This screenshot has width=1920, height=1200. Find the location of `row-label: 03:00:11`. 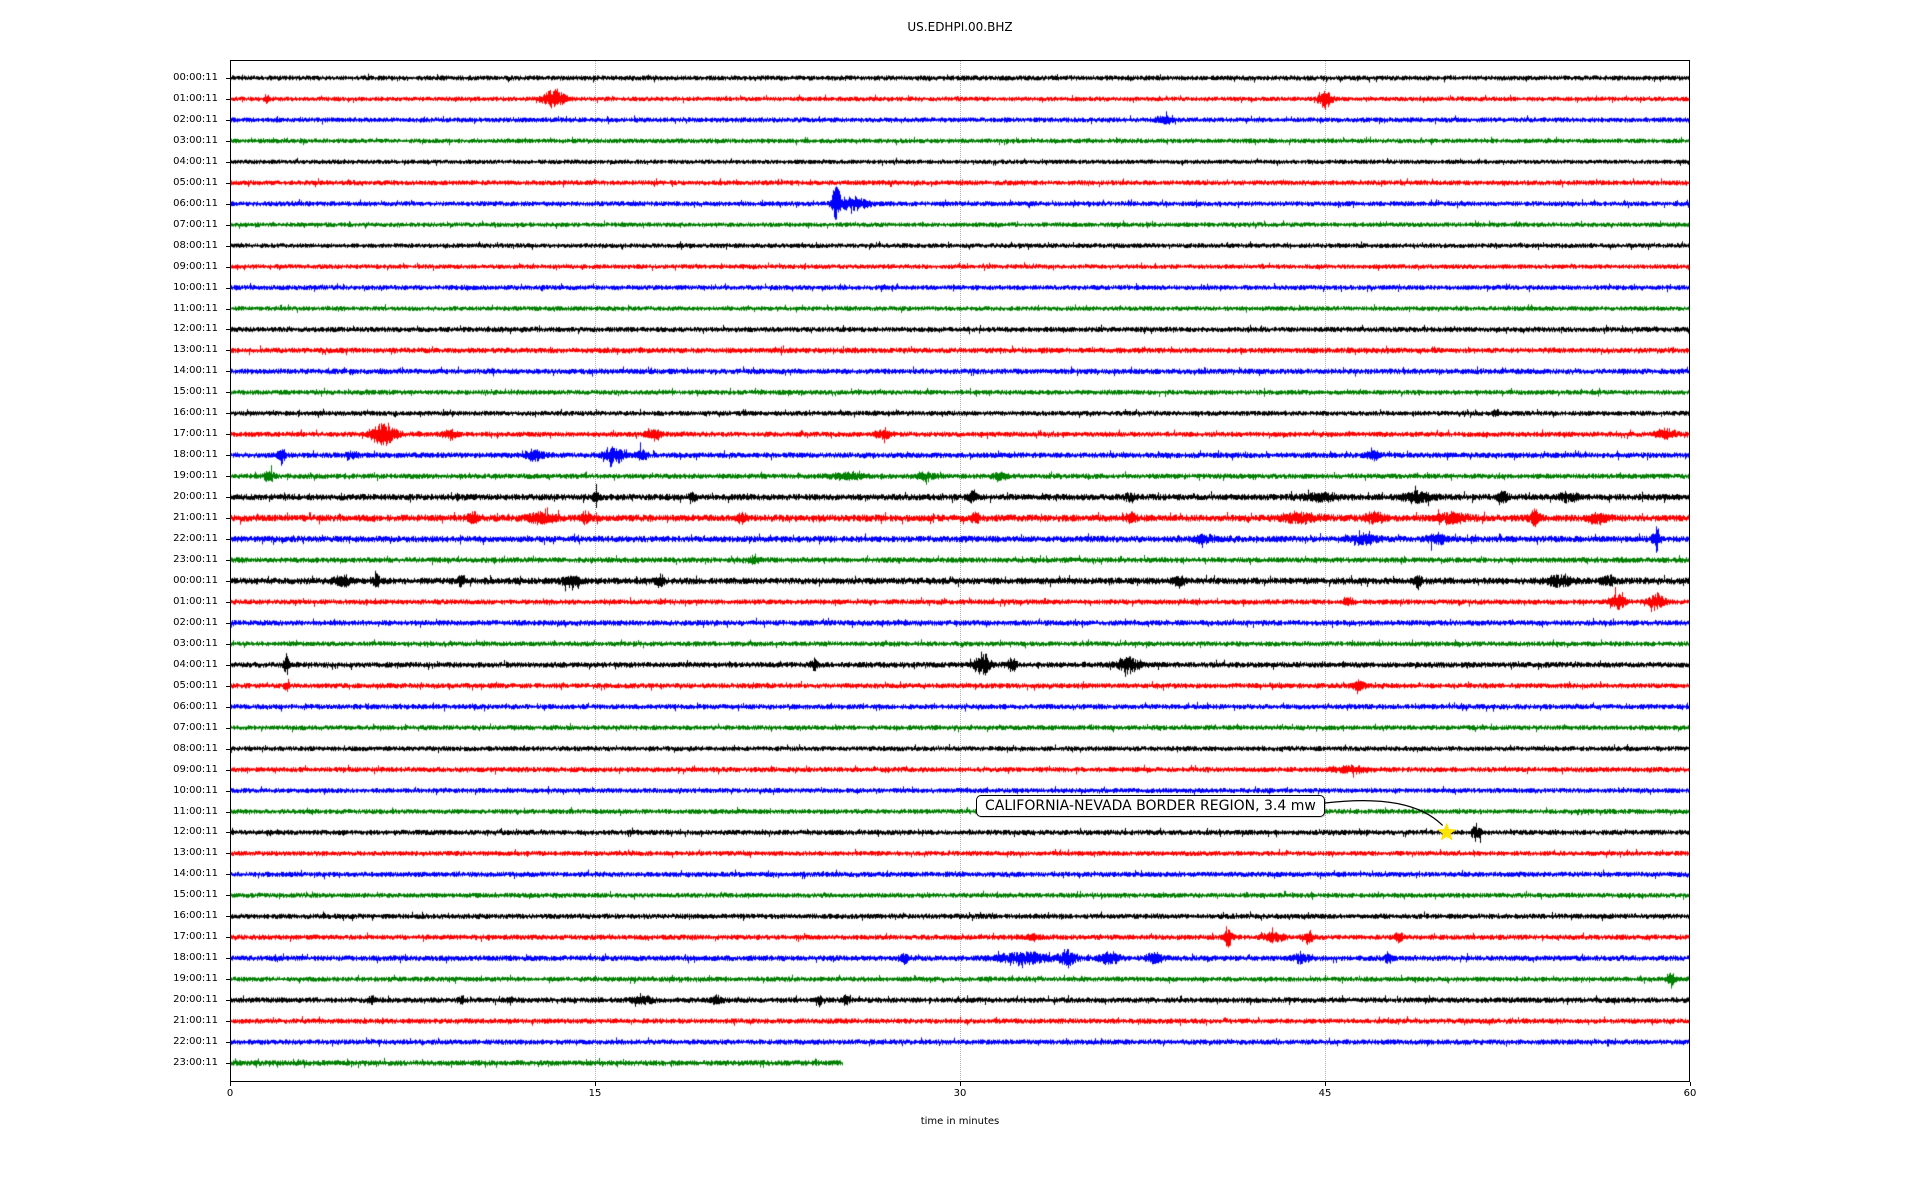

row-label: 03:00:11 is located at coordinates (195, 140).